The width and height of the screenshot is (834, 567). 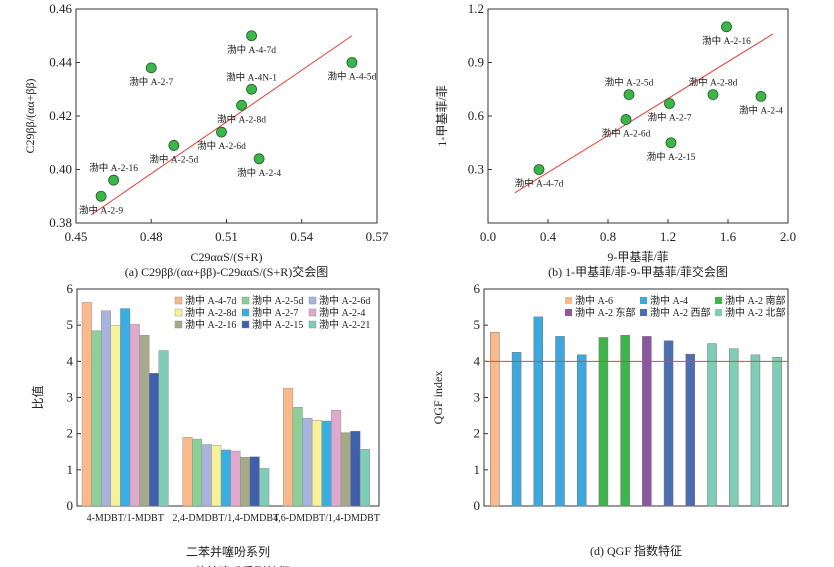 What do you see at coordinates (476, 62) in the screenshot?
I see `y-tick-label: 0.9` at bounding box center [476, 62].